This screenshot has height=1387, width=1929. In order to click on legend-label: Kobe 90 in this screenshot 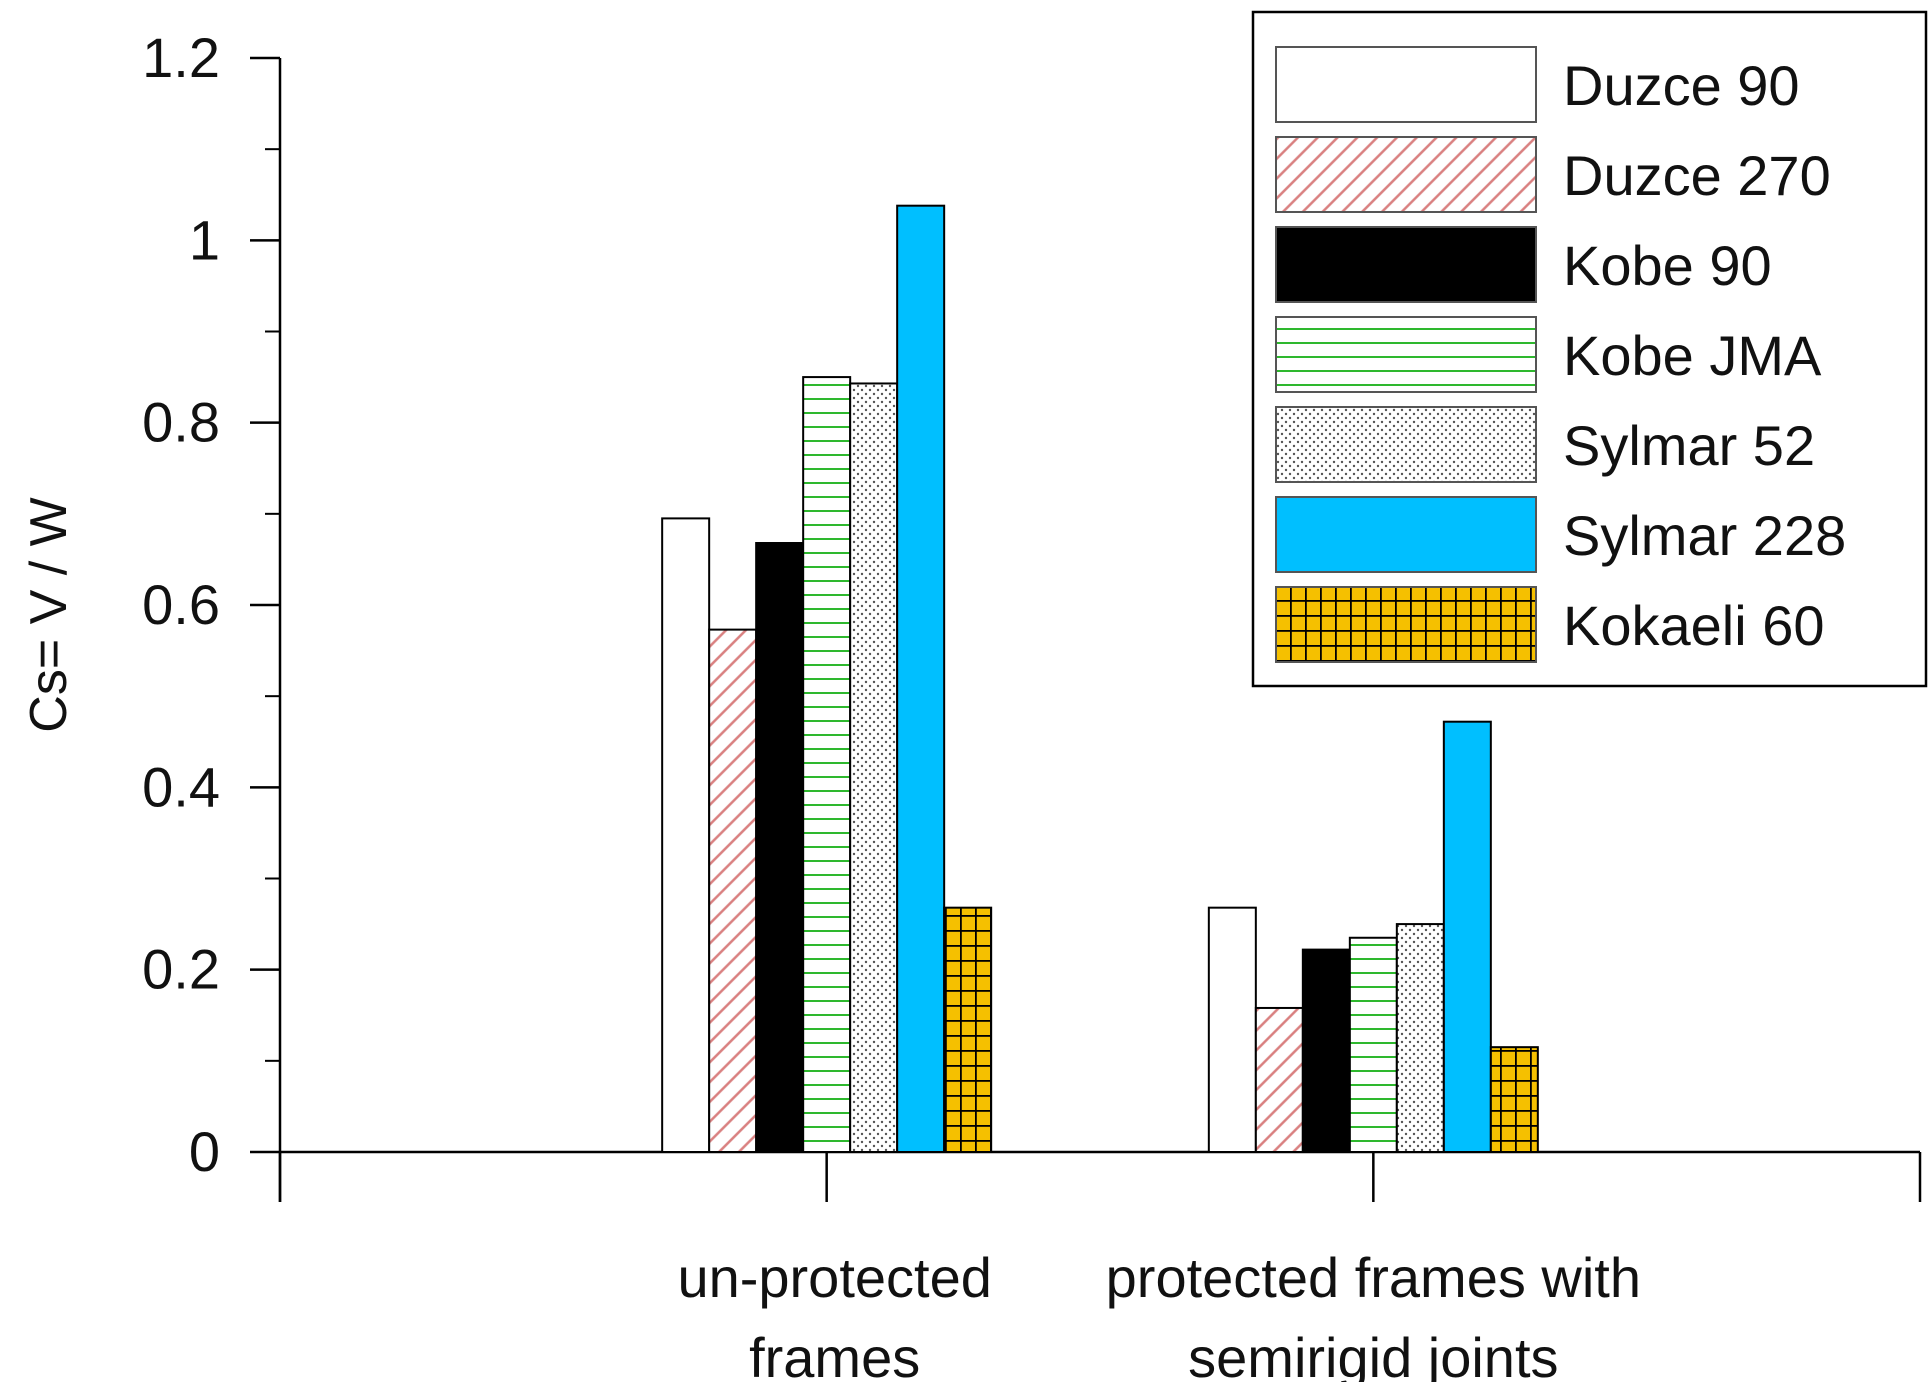, I will do `click(1667, 265)`.